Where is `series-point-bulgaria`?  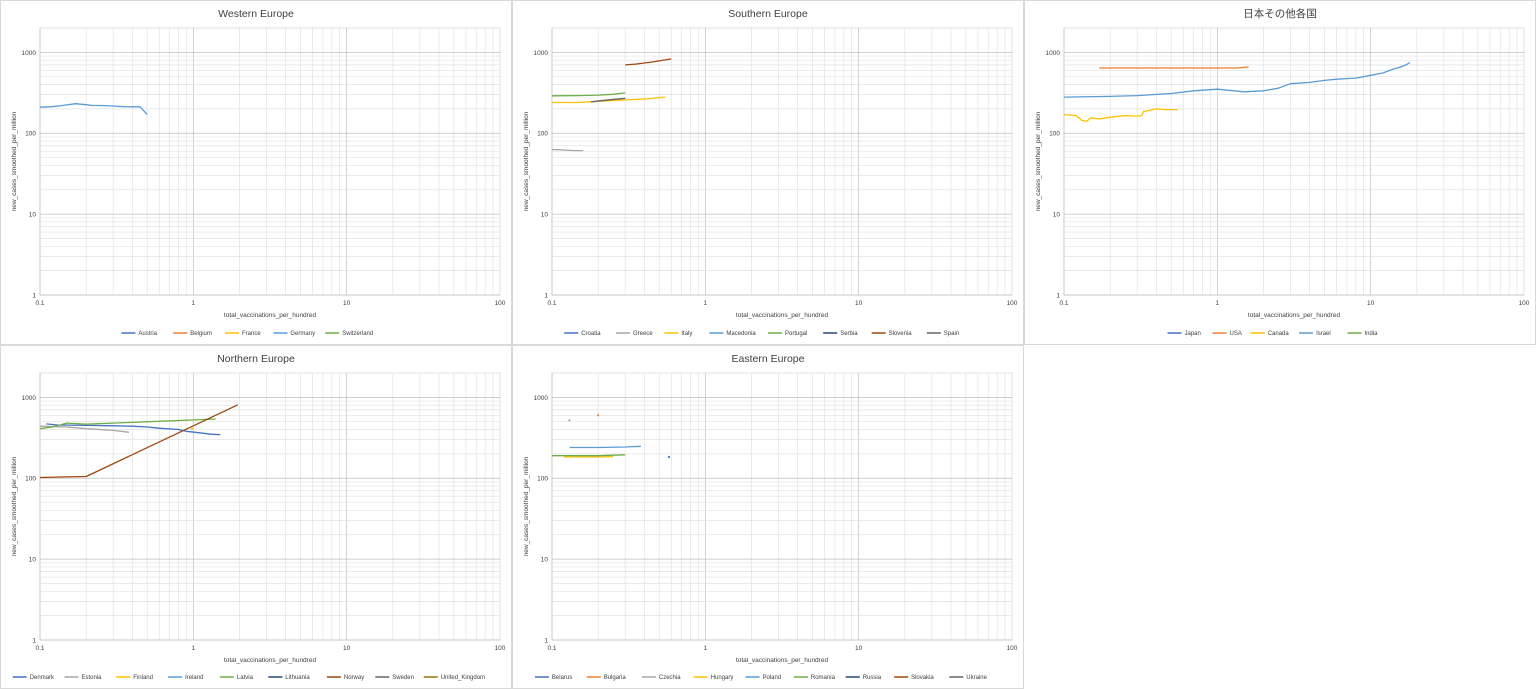 series-point-bulgaria is located at coordinates (598, 415).